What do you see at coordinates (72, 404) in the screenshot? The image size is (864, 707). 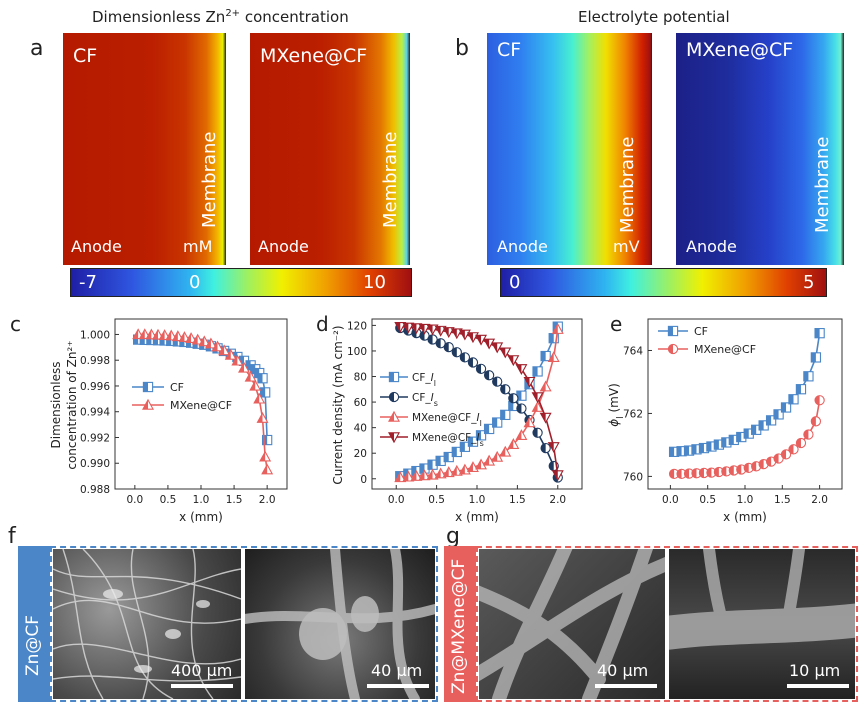 I see `y-axis-label-line2: concentration of Zn²⁺` at bounding box center [72, 404].